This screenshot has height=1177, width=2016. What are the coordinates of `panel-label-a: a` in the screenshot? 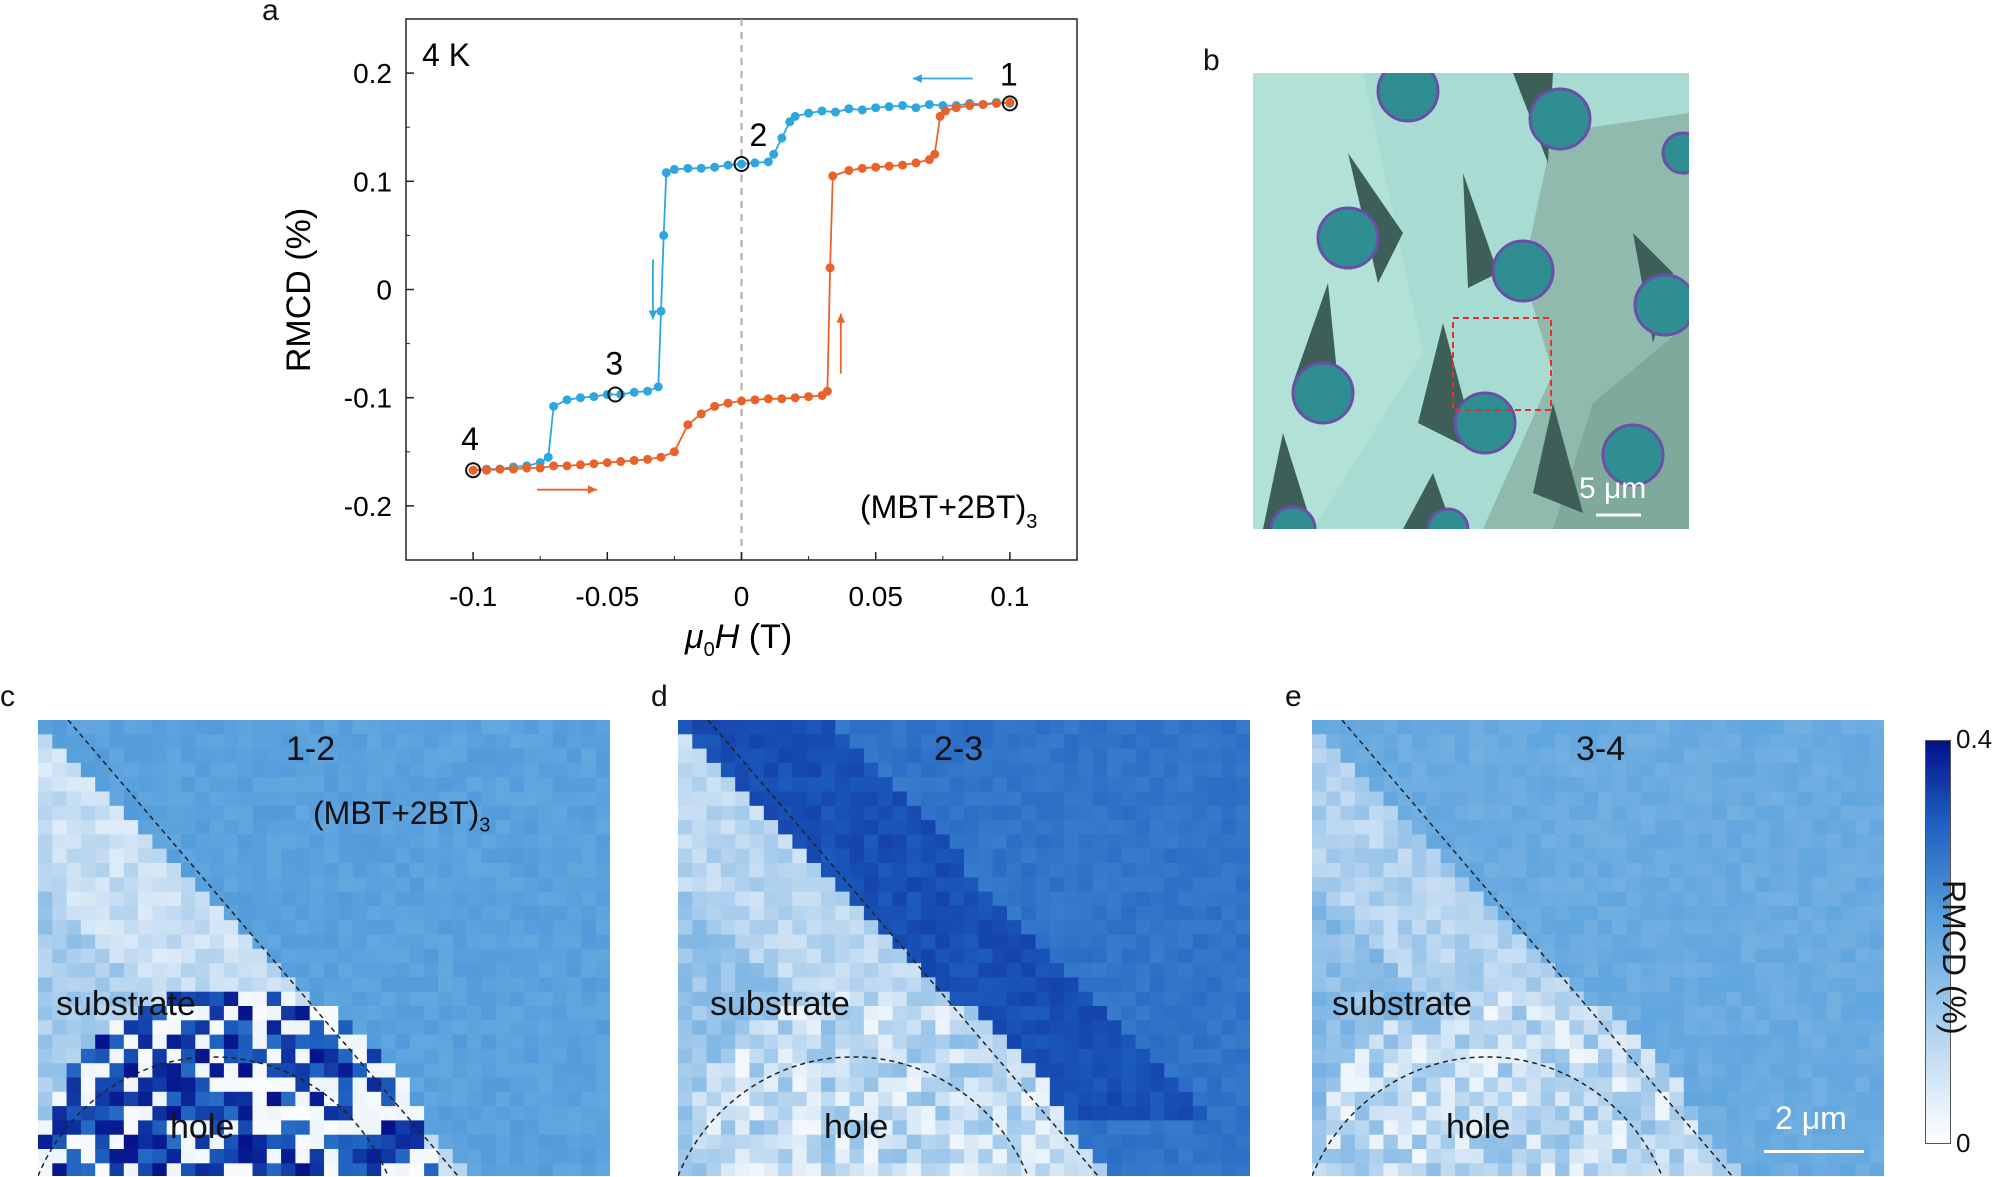 It's located at (270, 13).